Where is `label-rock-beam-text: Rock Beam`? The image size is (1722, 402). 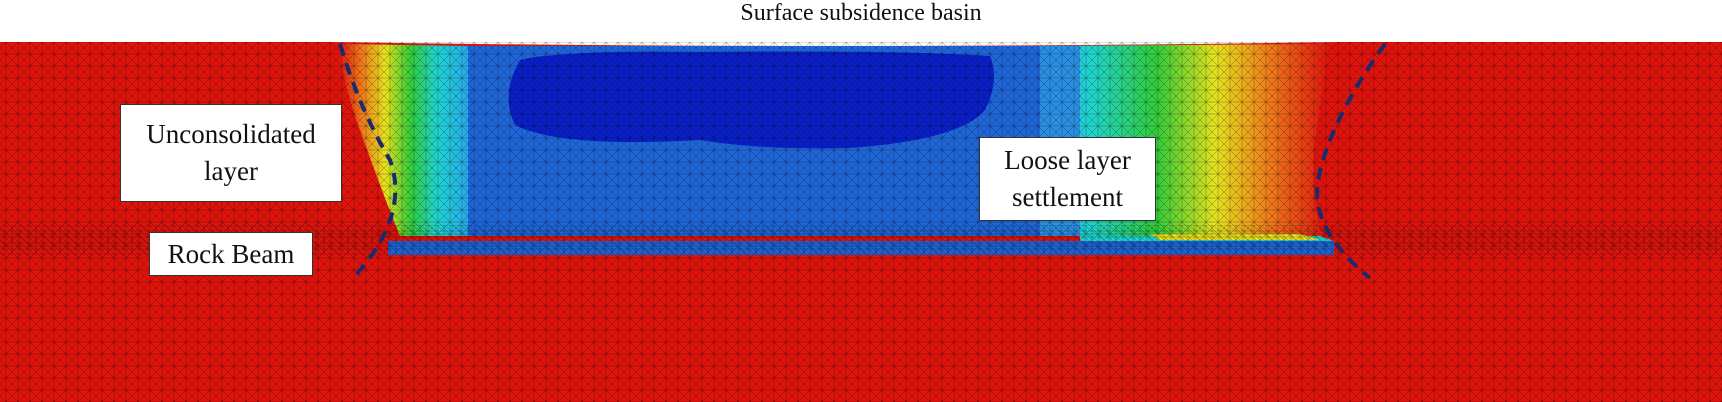 label-rock-beam-text: Rock Beam is located at coordinates (231, 253).